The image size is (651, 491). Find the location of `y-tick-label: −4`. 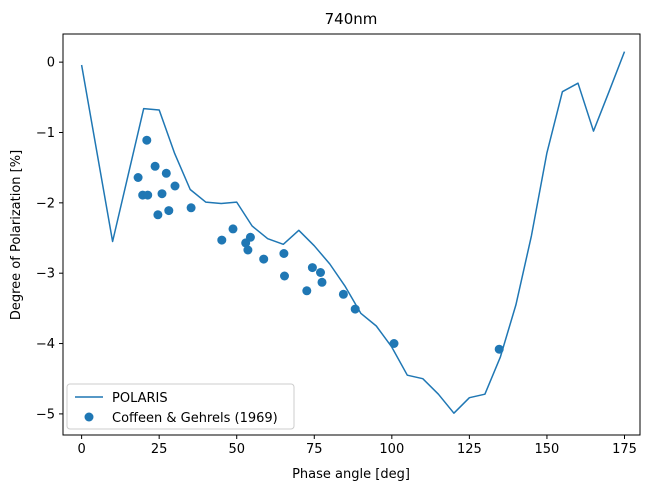

y-tick-label: −4 is located at coordinates (45, 344).